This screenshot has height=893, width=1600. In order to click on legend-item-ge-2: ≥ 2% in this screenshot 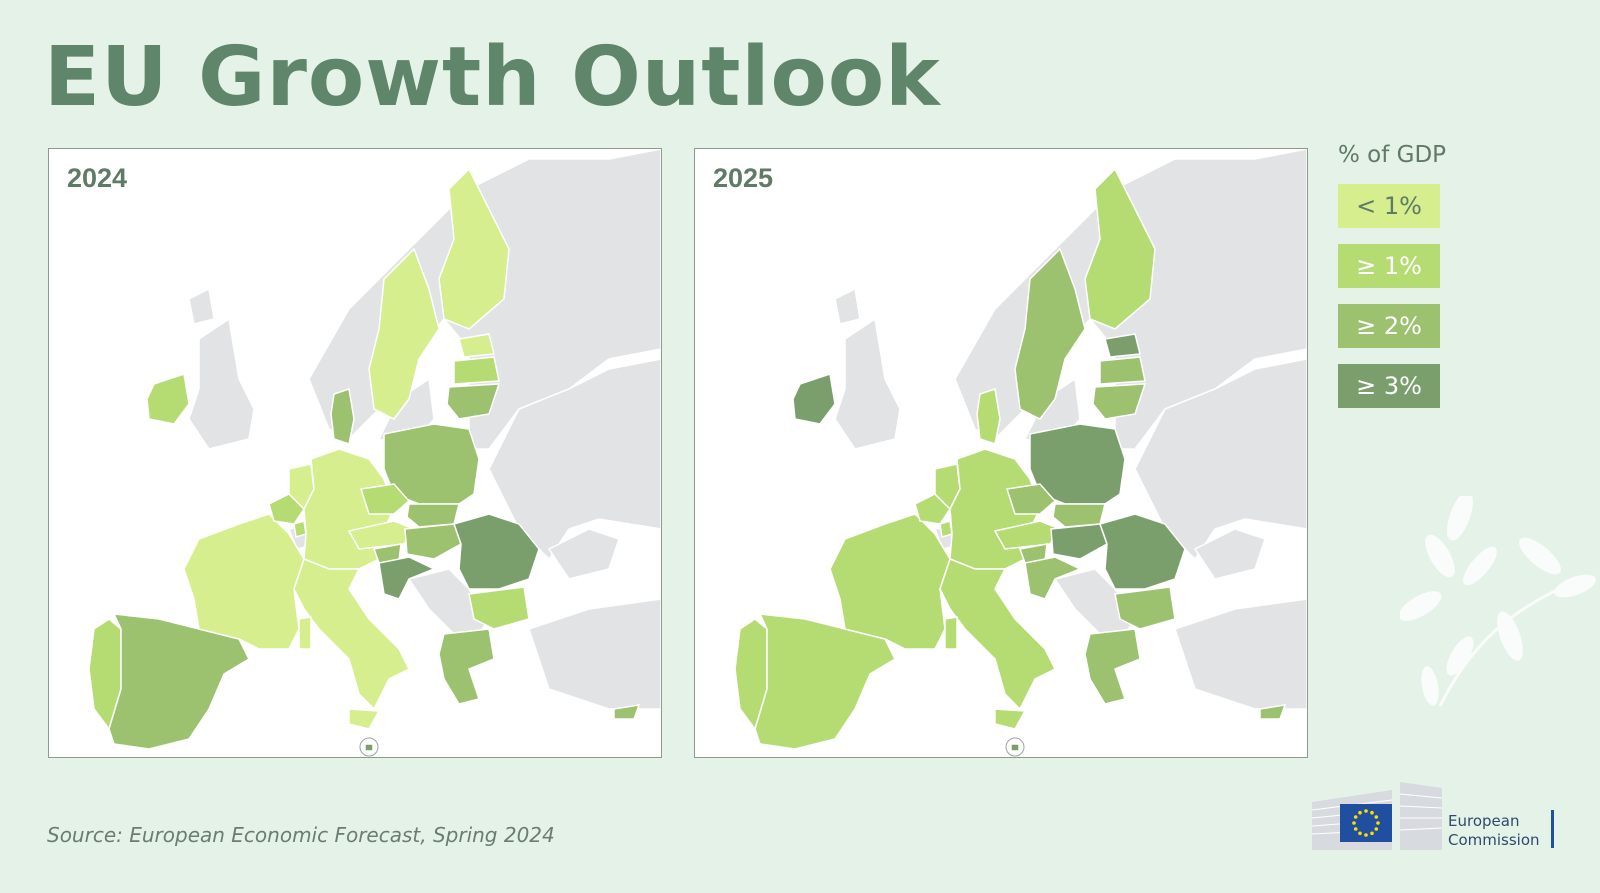, I will do `click(1389, 326)`.